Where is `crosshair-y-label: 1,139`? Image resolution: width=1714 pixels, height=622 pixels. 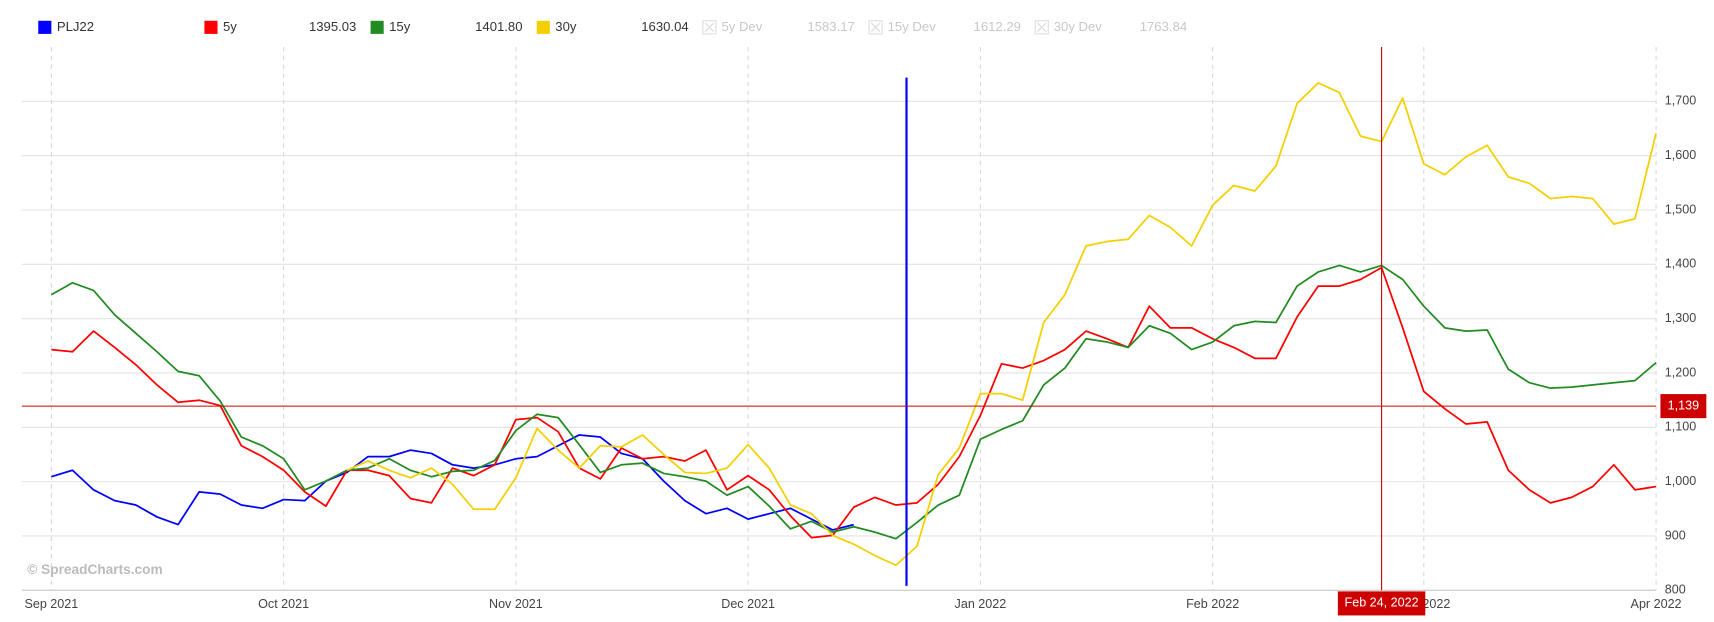 crosshair-y-label: 1,139 is located at coordinates (1683, 405).